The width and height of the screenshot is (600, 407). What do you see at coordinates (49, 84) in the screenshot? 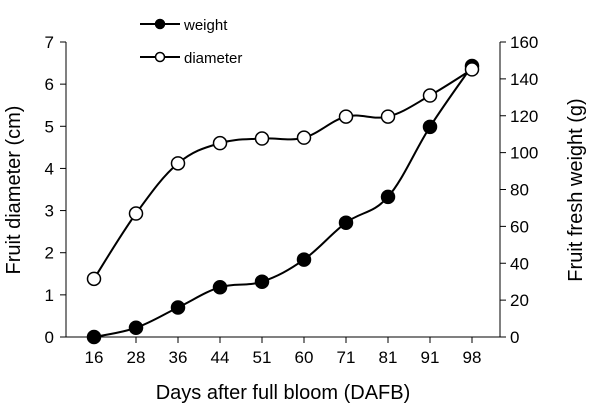
I see `y-left-tick-label: 6` at bounding box center [49, 84].